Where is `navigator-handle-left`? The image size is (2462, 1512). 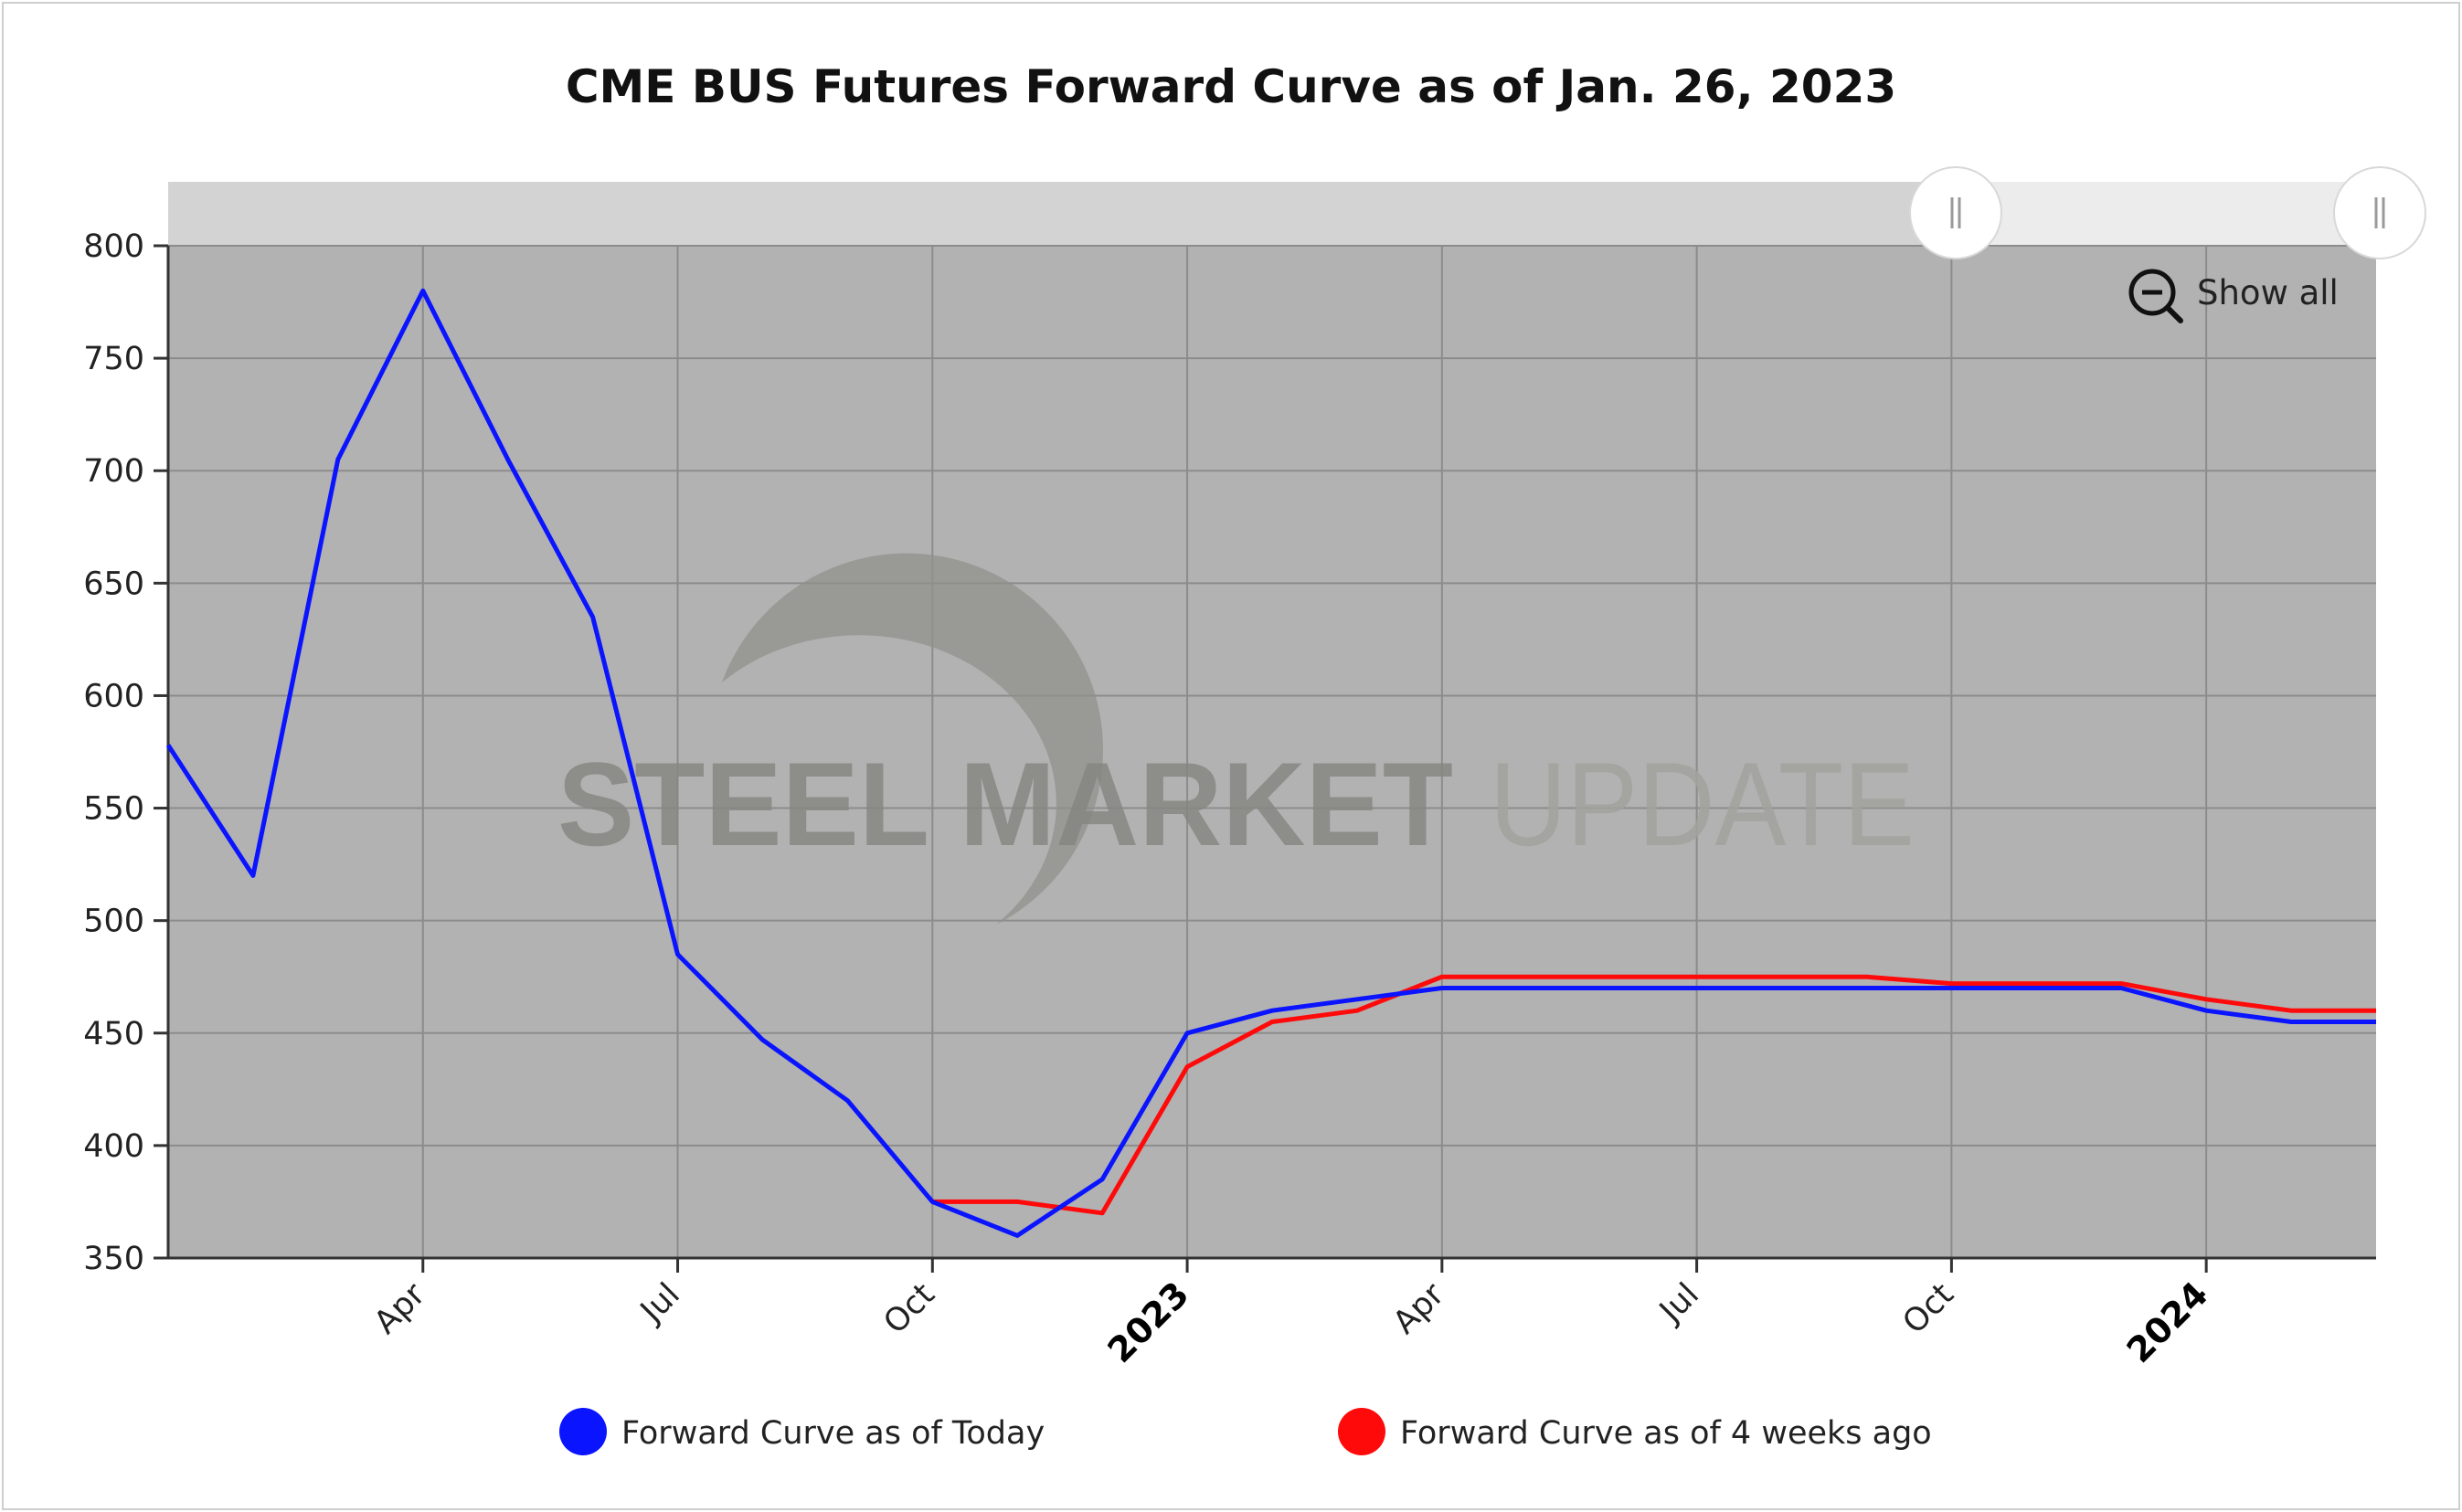 navigator-handle-left is located at coordinates (1956, 212).